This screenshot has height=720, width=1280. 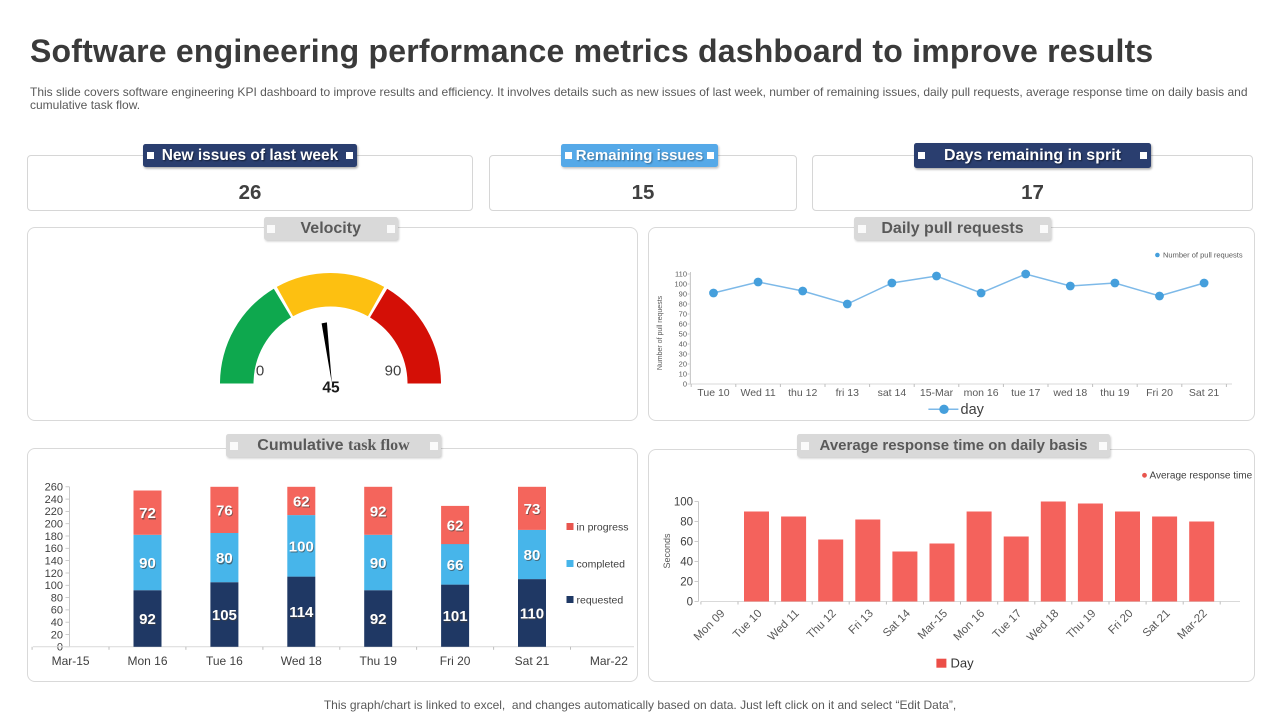 What do you see at coordinates (603, 528) in the screenshot?
I see `svg-text: in progress` at bounding box center [603, 528].